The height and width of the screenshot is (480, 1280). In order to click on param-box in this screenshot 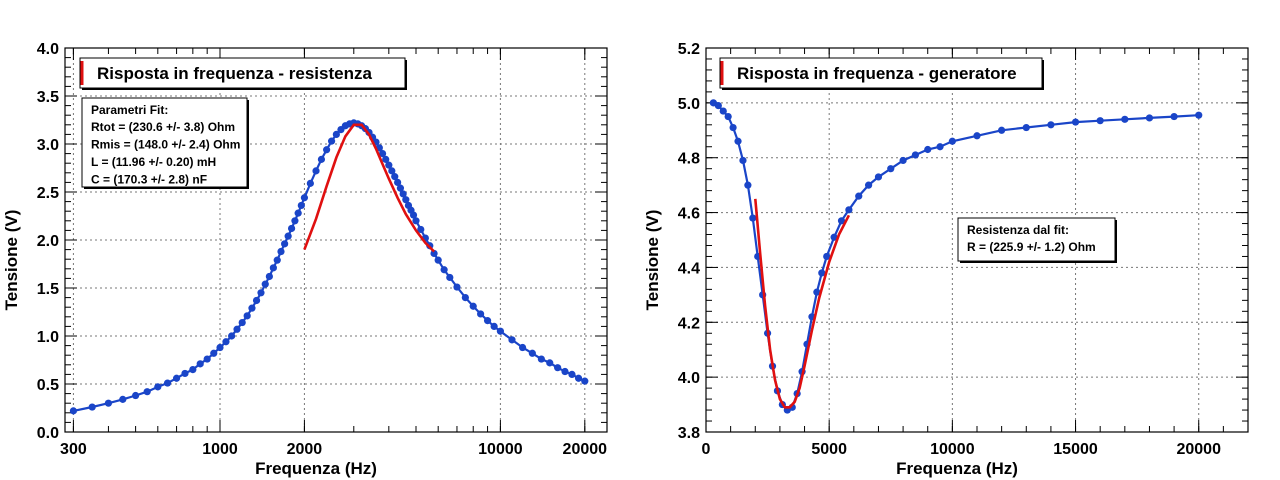, I will do `click(164, 142)`.